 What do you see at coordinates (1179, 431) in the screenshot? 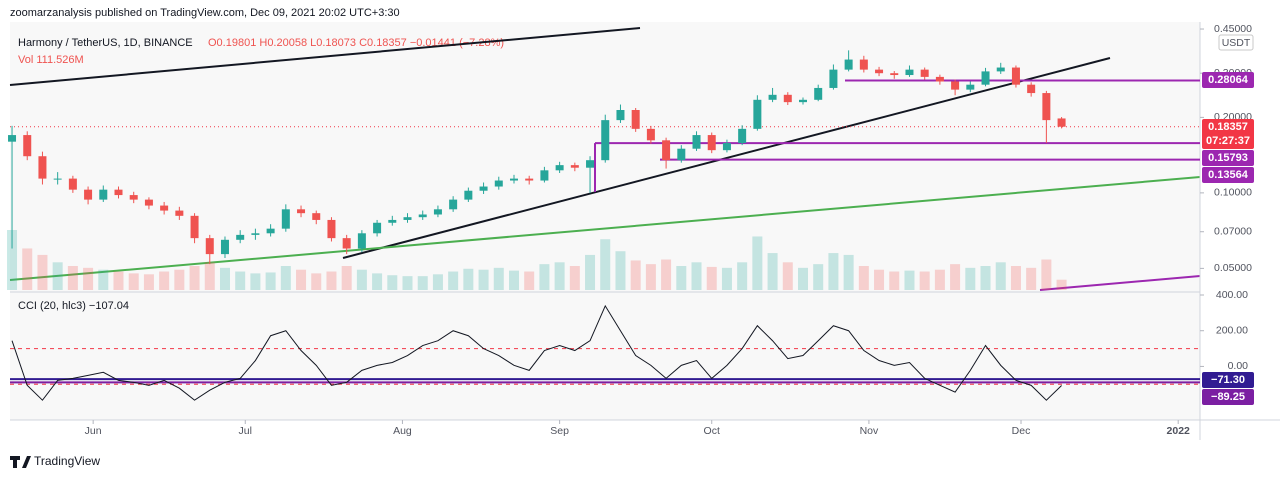
I see `x-tick-label: 2022` at bounding box center [1179, 431].